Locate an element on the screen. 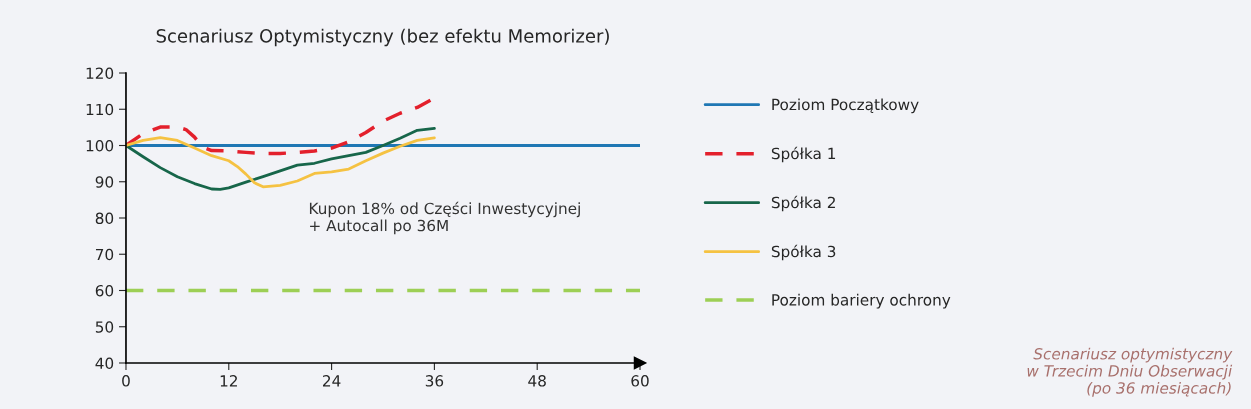 The image size is (1251, 409). text: Scenariusz optymistyczny w Trzecim Dniu Obserwacji (po 36 miesiącach) is located at coordinates (1130, 372).